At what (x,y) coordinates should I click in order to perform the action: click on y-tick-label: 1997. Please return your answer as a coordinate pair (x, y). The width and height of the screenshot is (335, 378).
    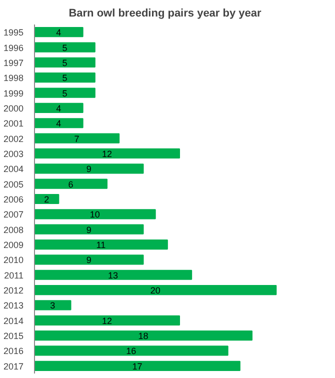
    Looking at the image, I should click on (13, 63).